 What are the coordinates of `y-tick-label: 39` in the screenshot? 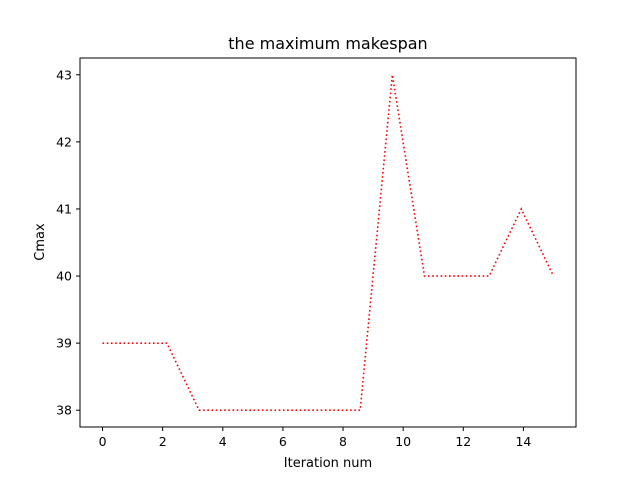 It's located at (64, 343).